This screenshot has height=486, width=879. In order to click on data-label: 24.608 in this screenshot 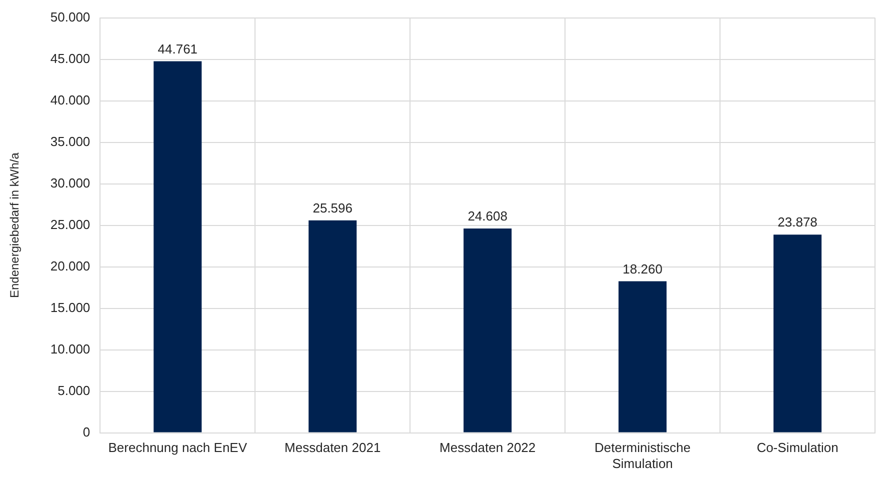, I will do `click(488, 216)`.